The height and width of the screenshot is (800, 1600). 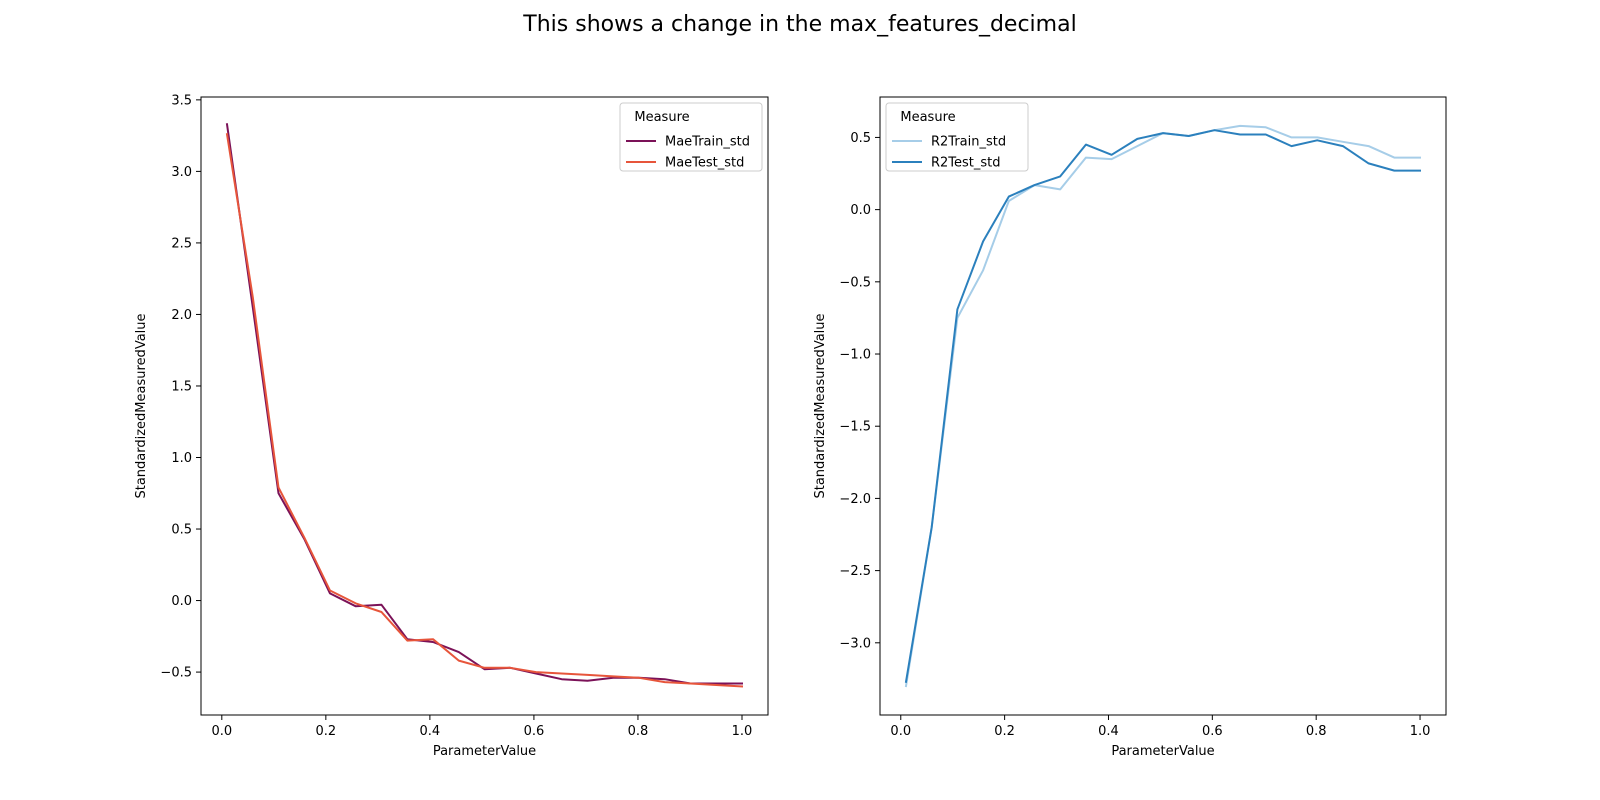 I want to click on y-tick-label: −1.0, so click(x=855, y=355).